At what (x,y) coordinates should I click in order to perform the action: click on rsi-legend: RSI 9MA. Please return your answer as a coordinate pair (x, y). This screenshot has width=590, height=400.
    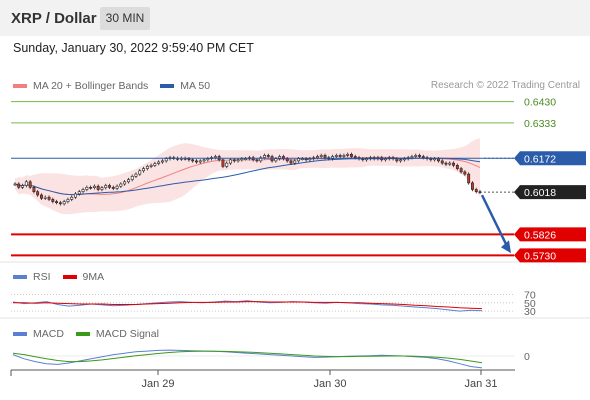
    Looking at the image, I should click on (64, 277).